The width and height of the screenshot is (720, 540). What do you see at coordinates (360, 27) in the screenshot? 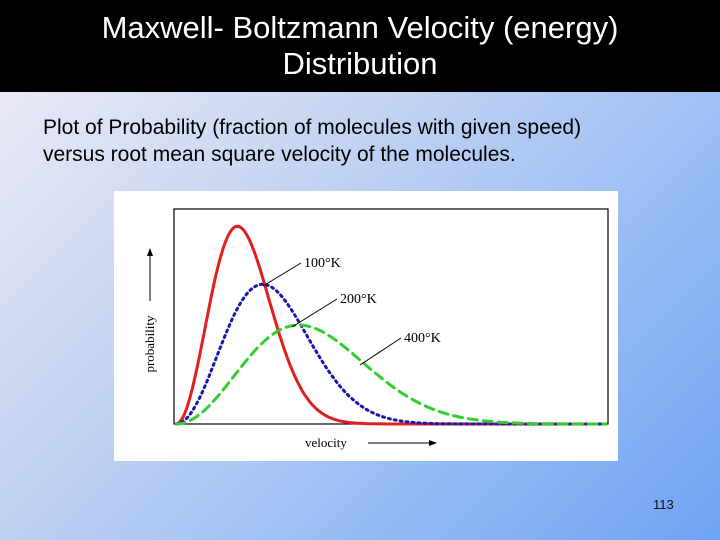
I see `slide-title-line1: Maxwell- Boltzmann Velocity (energy)` at bounding box center [360, 27].